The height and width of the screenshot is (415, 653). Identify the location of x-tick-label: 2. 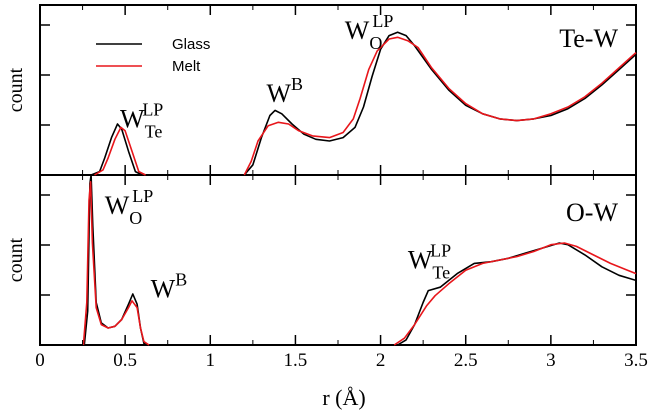
(381, 360).